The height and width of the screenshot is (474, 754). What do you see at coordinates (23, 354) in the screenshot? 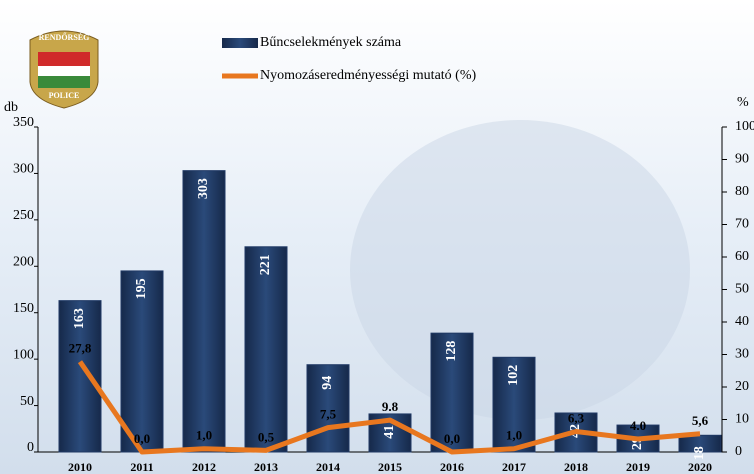
I see `y-tick-label: 100` at bounding box center [23, 354].